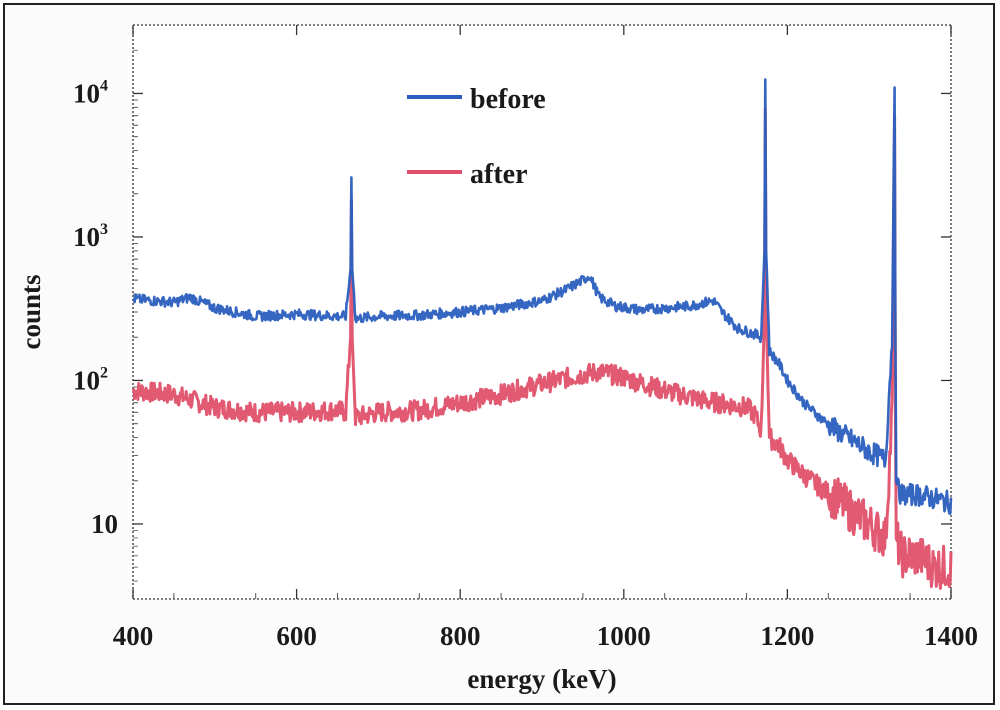 Image resolution: width=1000 pixels, height=710 pixels. Describe the element at coordinates (508, 99) in the screenshot. I see `legend-label-before: before` at that location.